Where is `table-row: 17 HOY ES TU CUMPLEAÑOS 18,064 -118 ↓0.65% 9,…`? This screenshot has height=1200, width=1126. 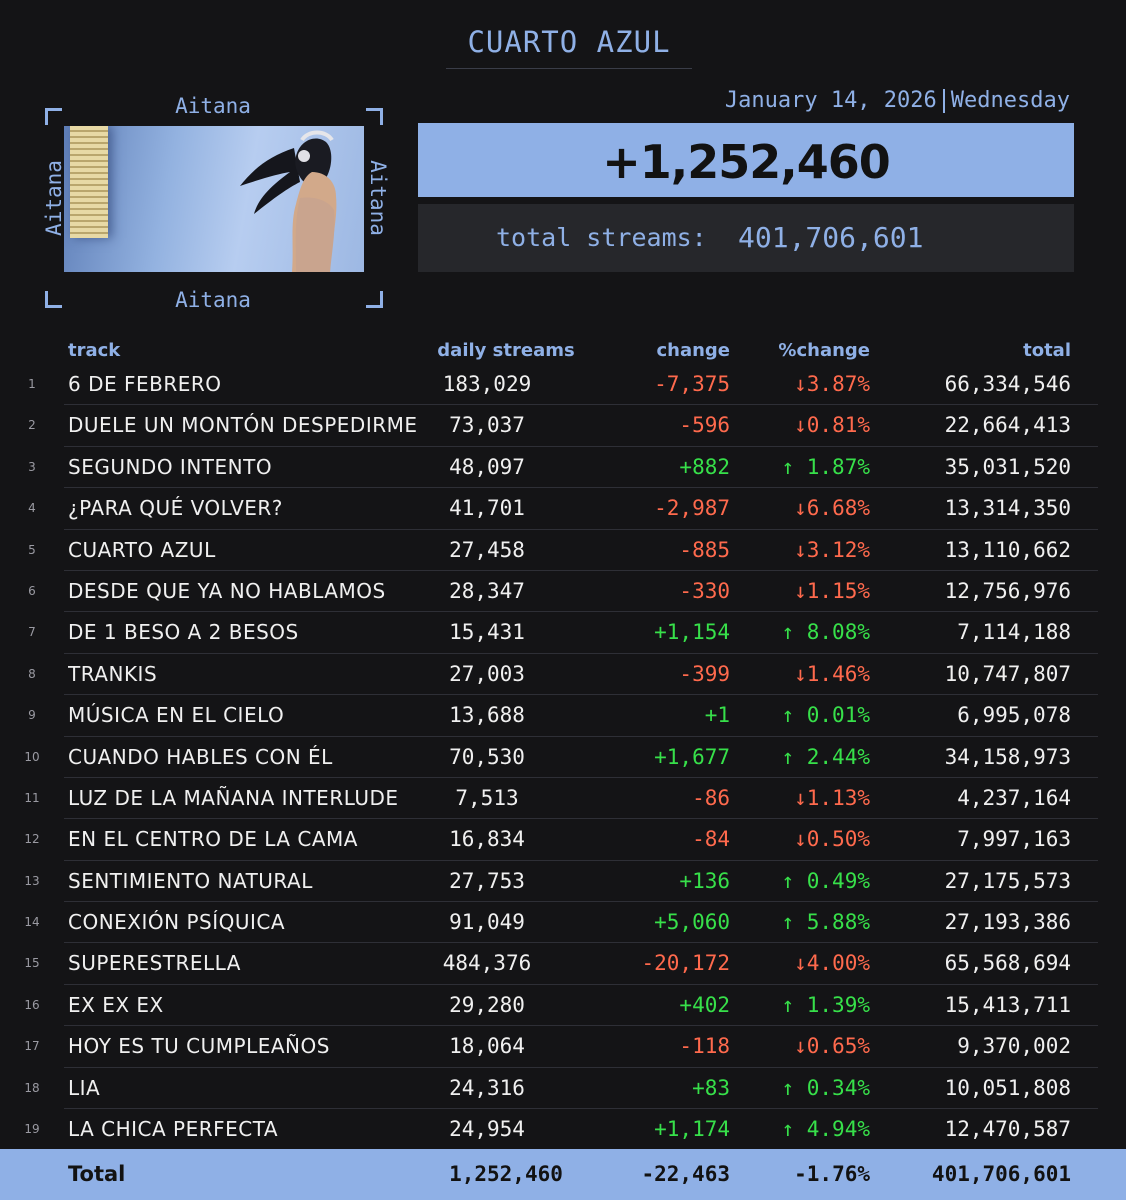
table-row: 17 HOY ES TU CUMPLEAÑOS 18,064 -118 ↓0.65% 9,… is located at coordinates (563, 1047).